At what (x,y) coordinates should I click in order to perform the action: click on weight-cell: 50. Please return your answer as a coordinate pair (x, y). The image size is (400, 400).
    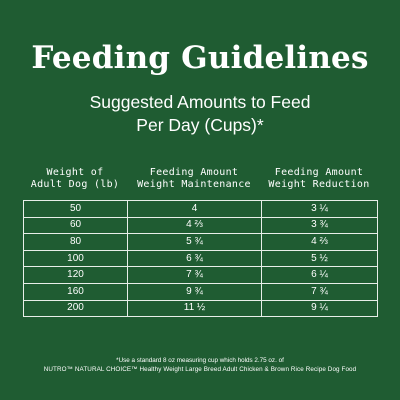
    Looking at the image, I should click on (75, 209).